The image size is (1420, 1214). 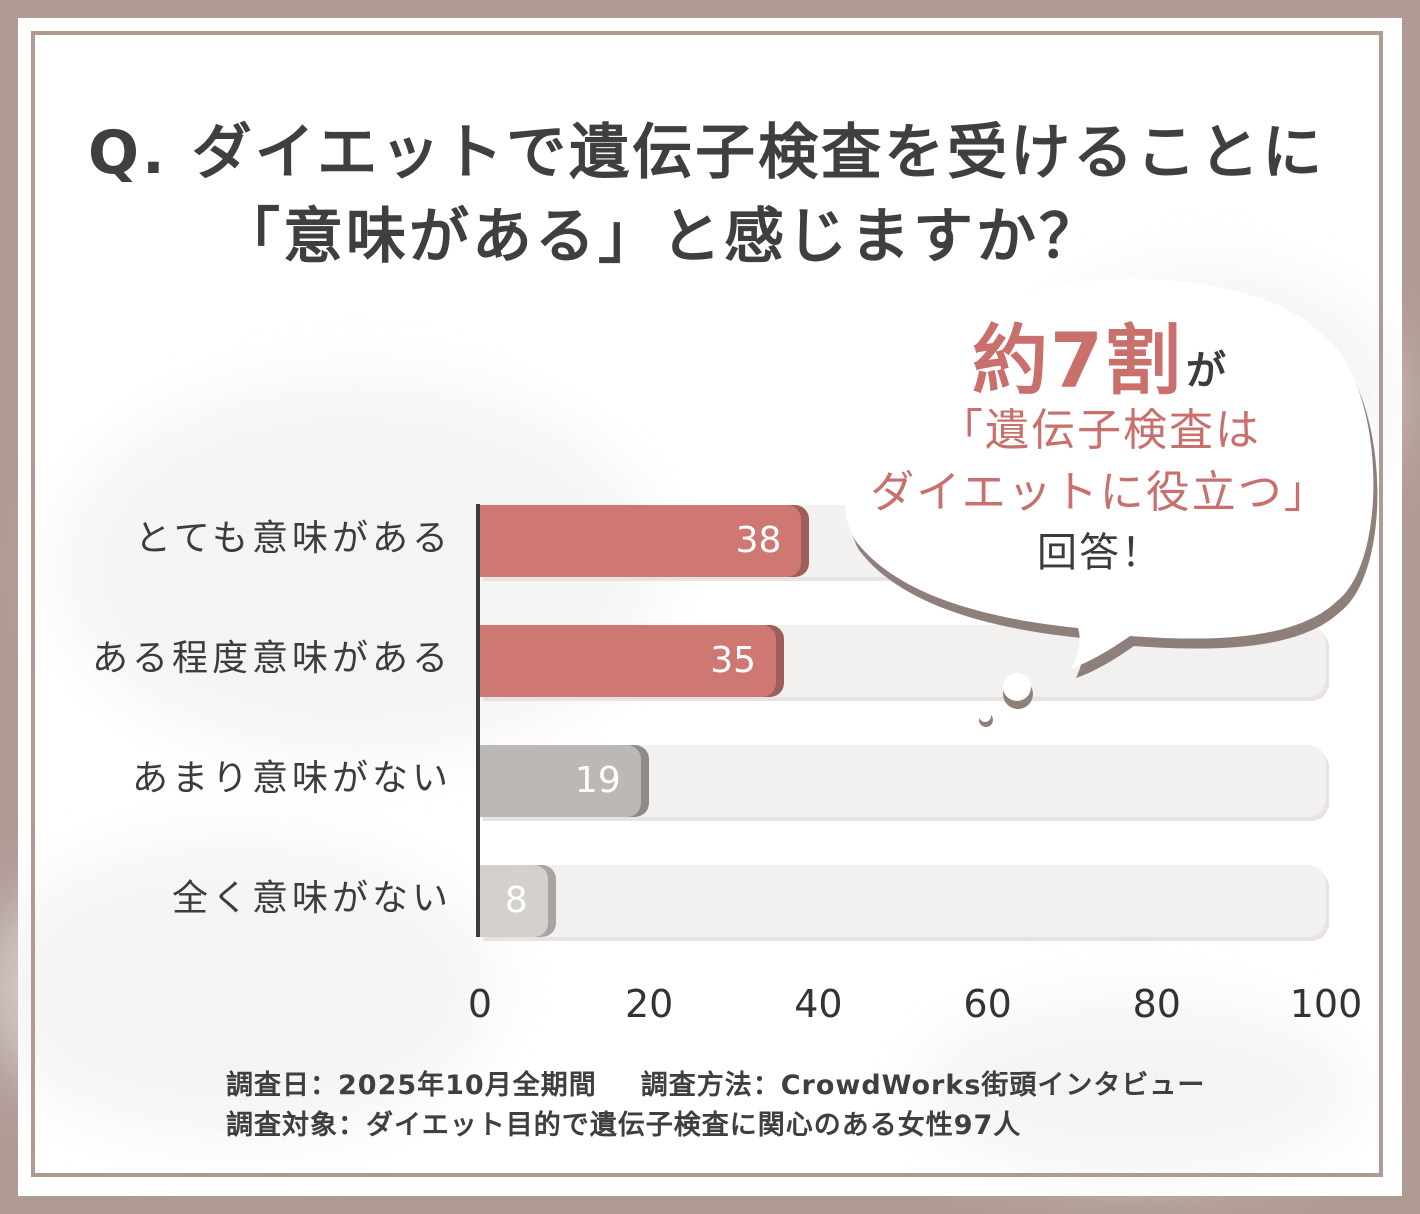 What do you see at coordinates (707, 153) in the screenshot?
I see `title-line-1: Q. ダイエットで遺伝子検査を受けることに` at bounding box center [707, 153].